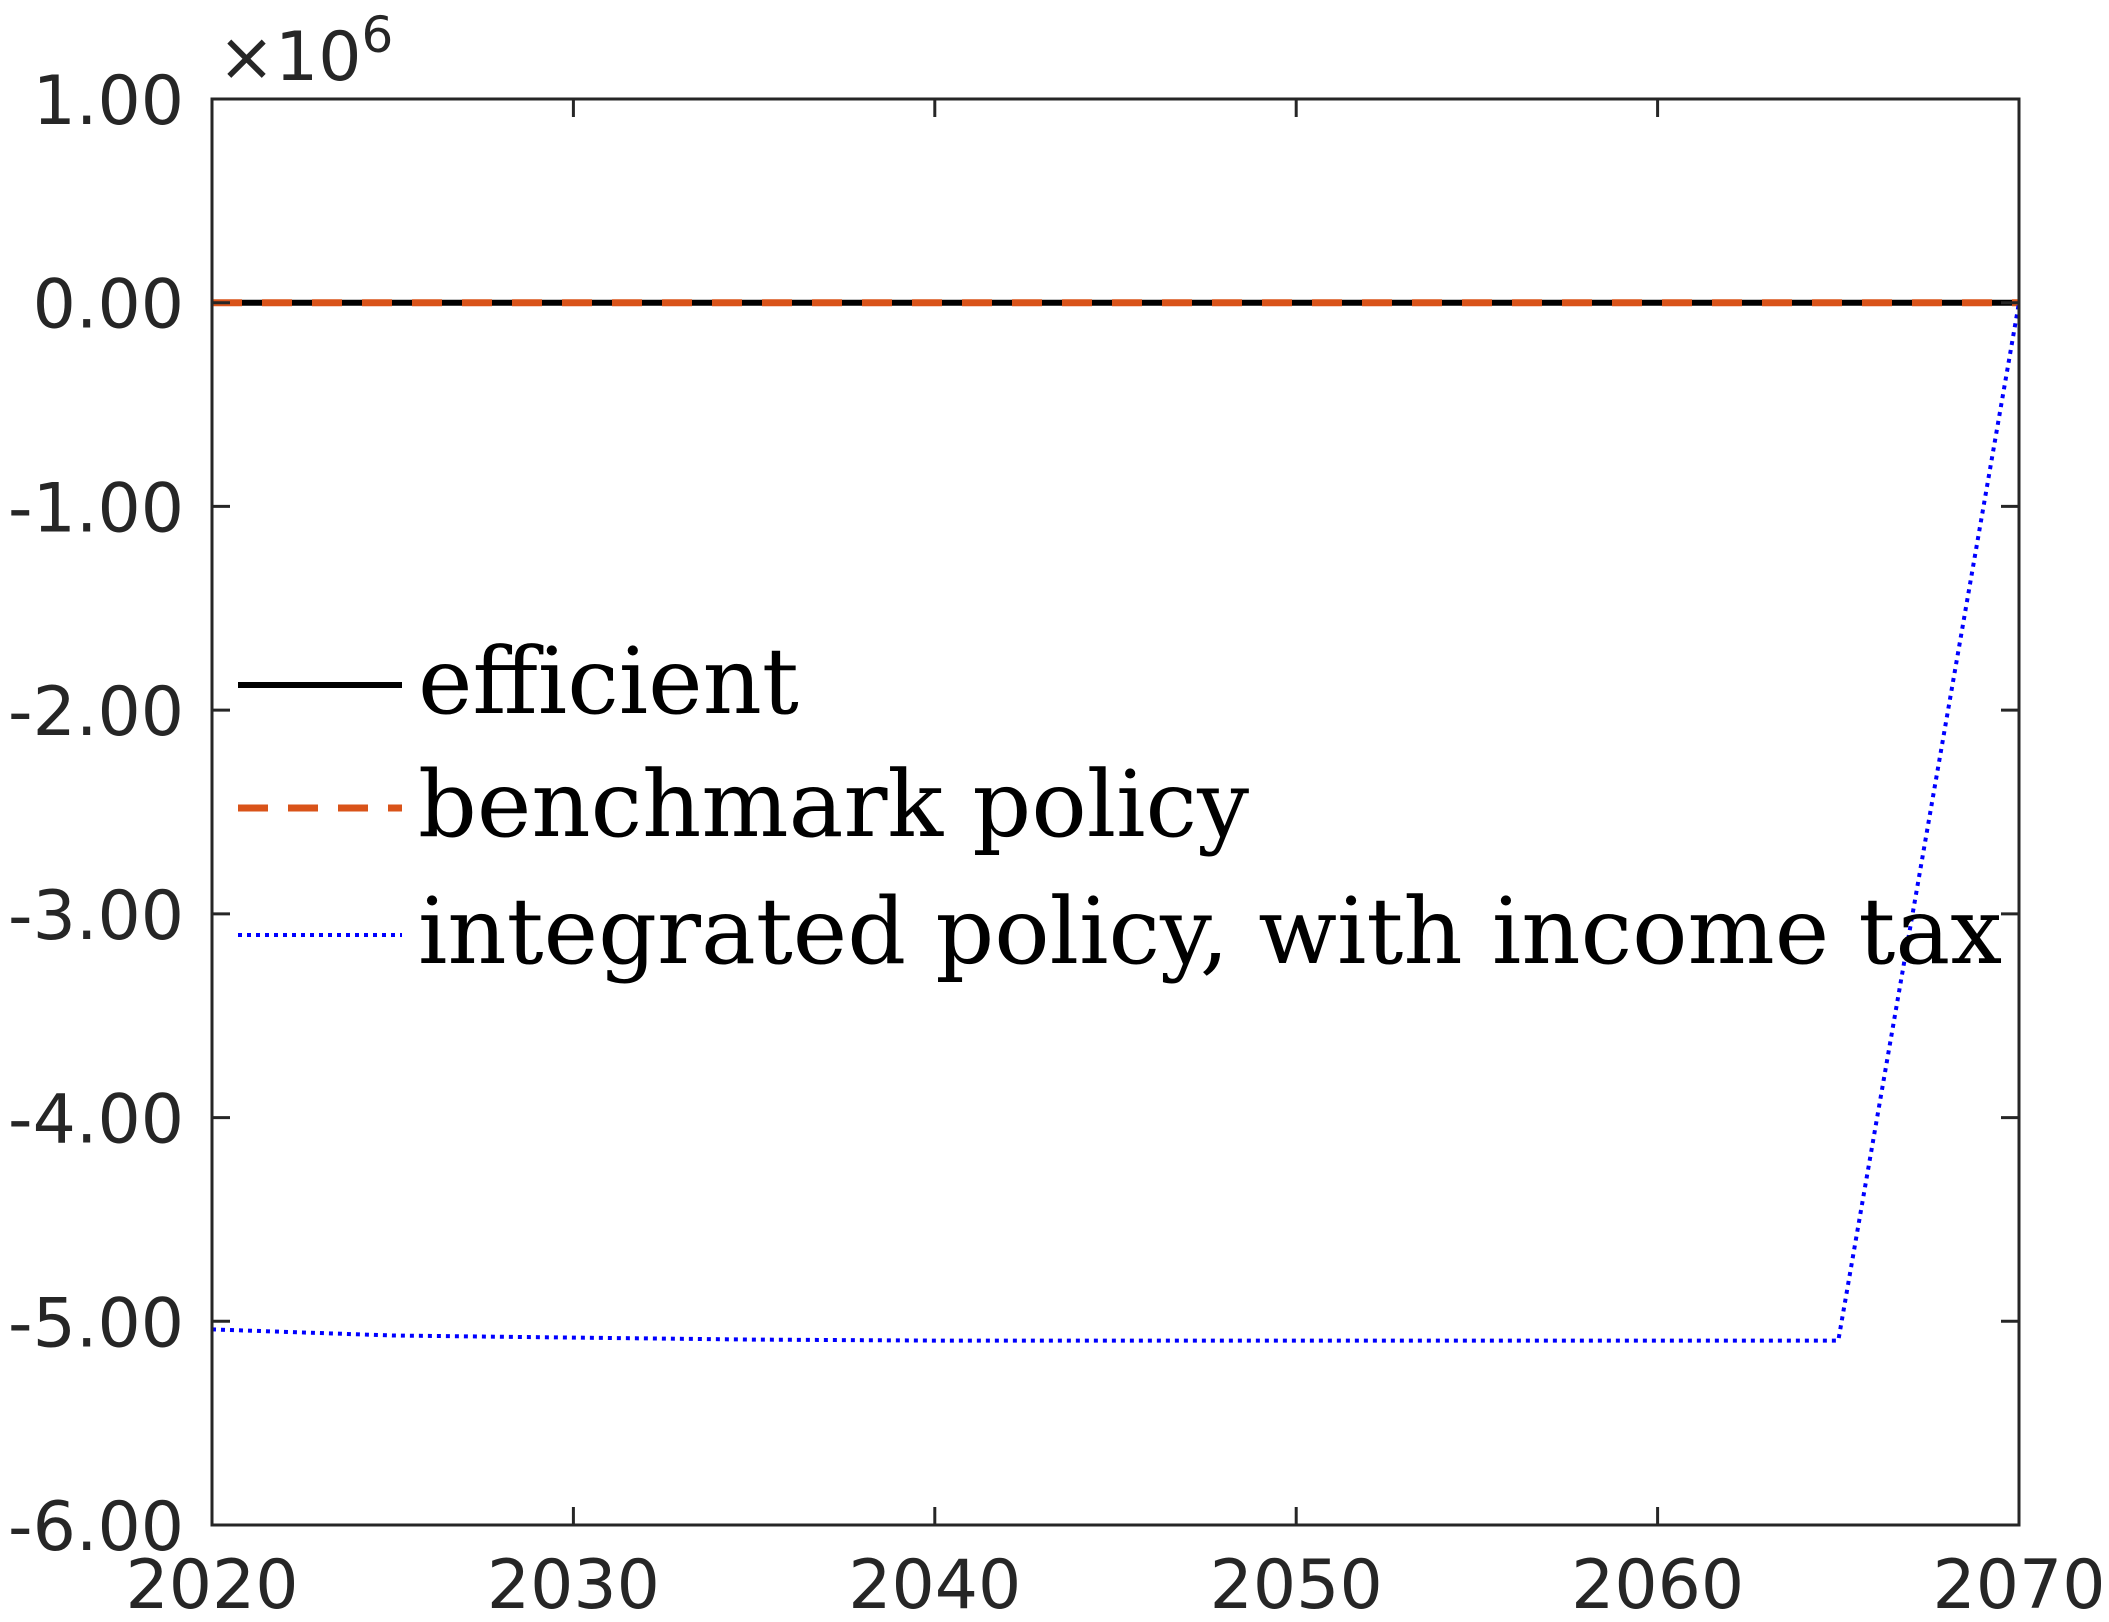 The image size is (2109, 1622). I want to click on x-tick-label: 2020, so click(211, 1584).